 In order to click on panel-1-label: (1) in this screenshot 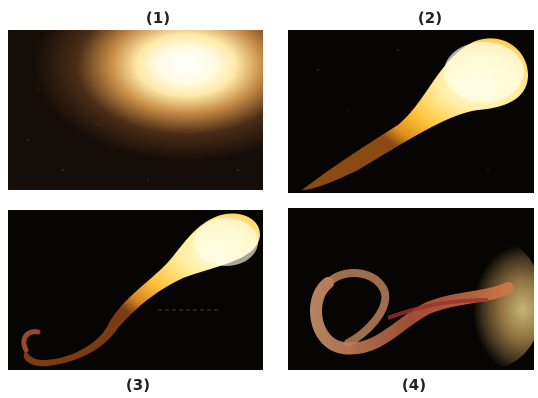, I will do `click(158, 18)`.